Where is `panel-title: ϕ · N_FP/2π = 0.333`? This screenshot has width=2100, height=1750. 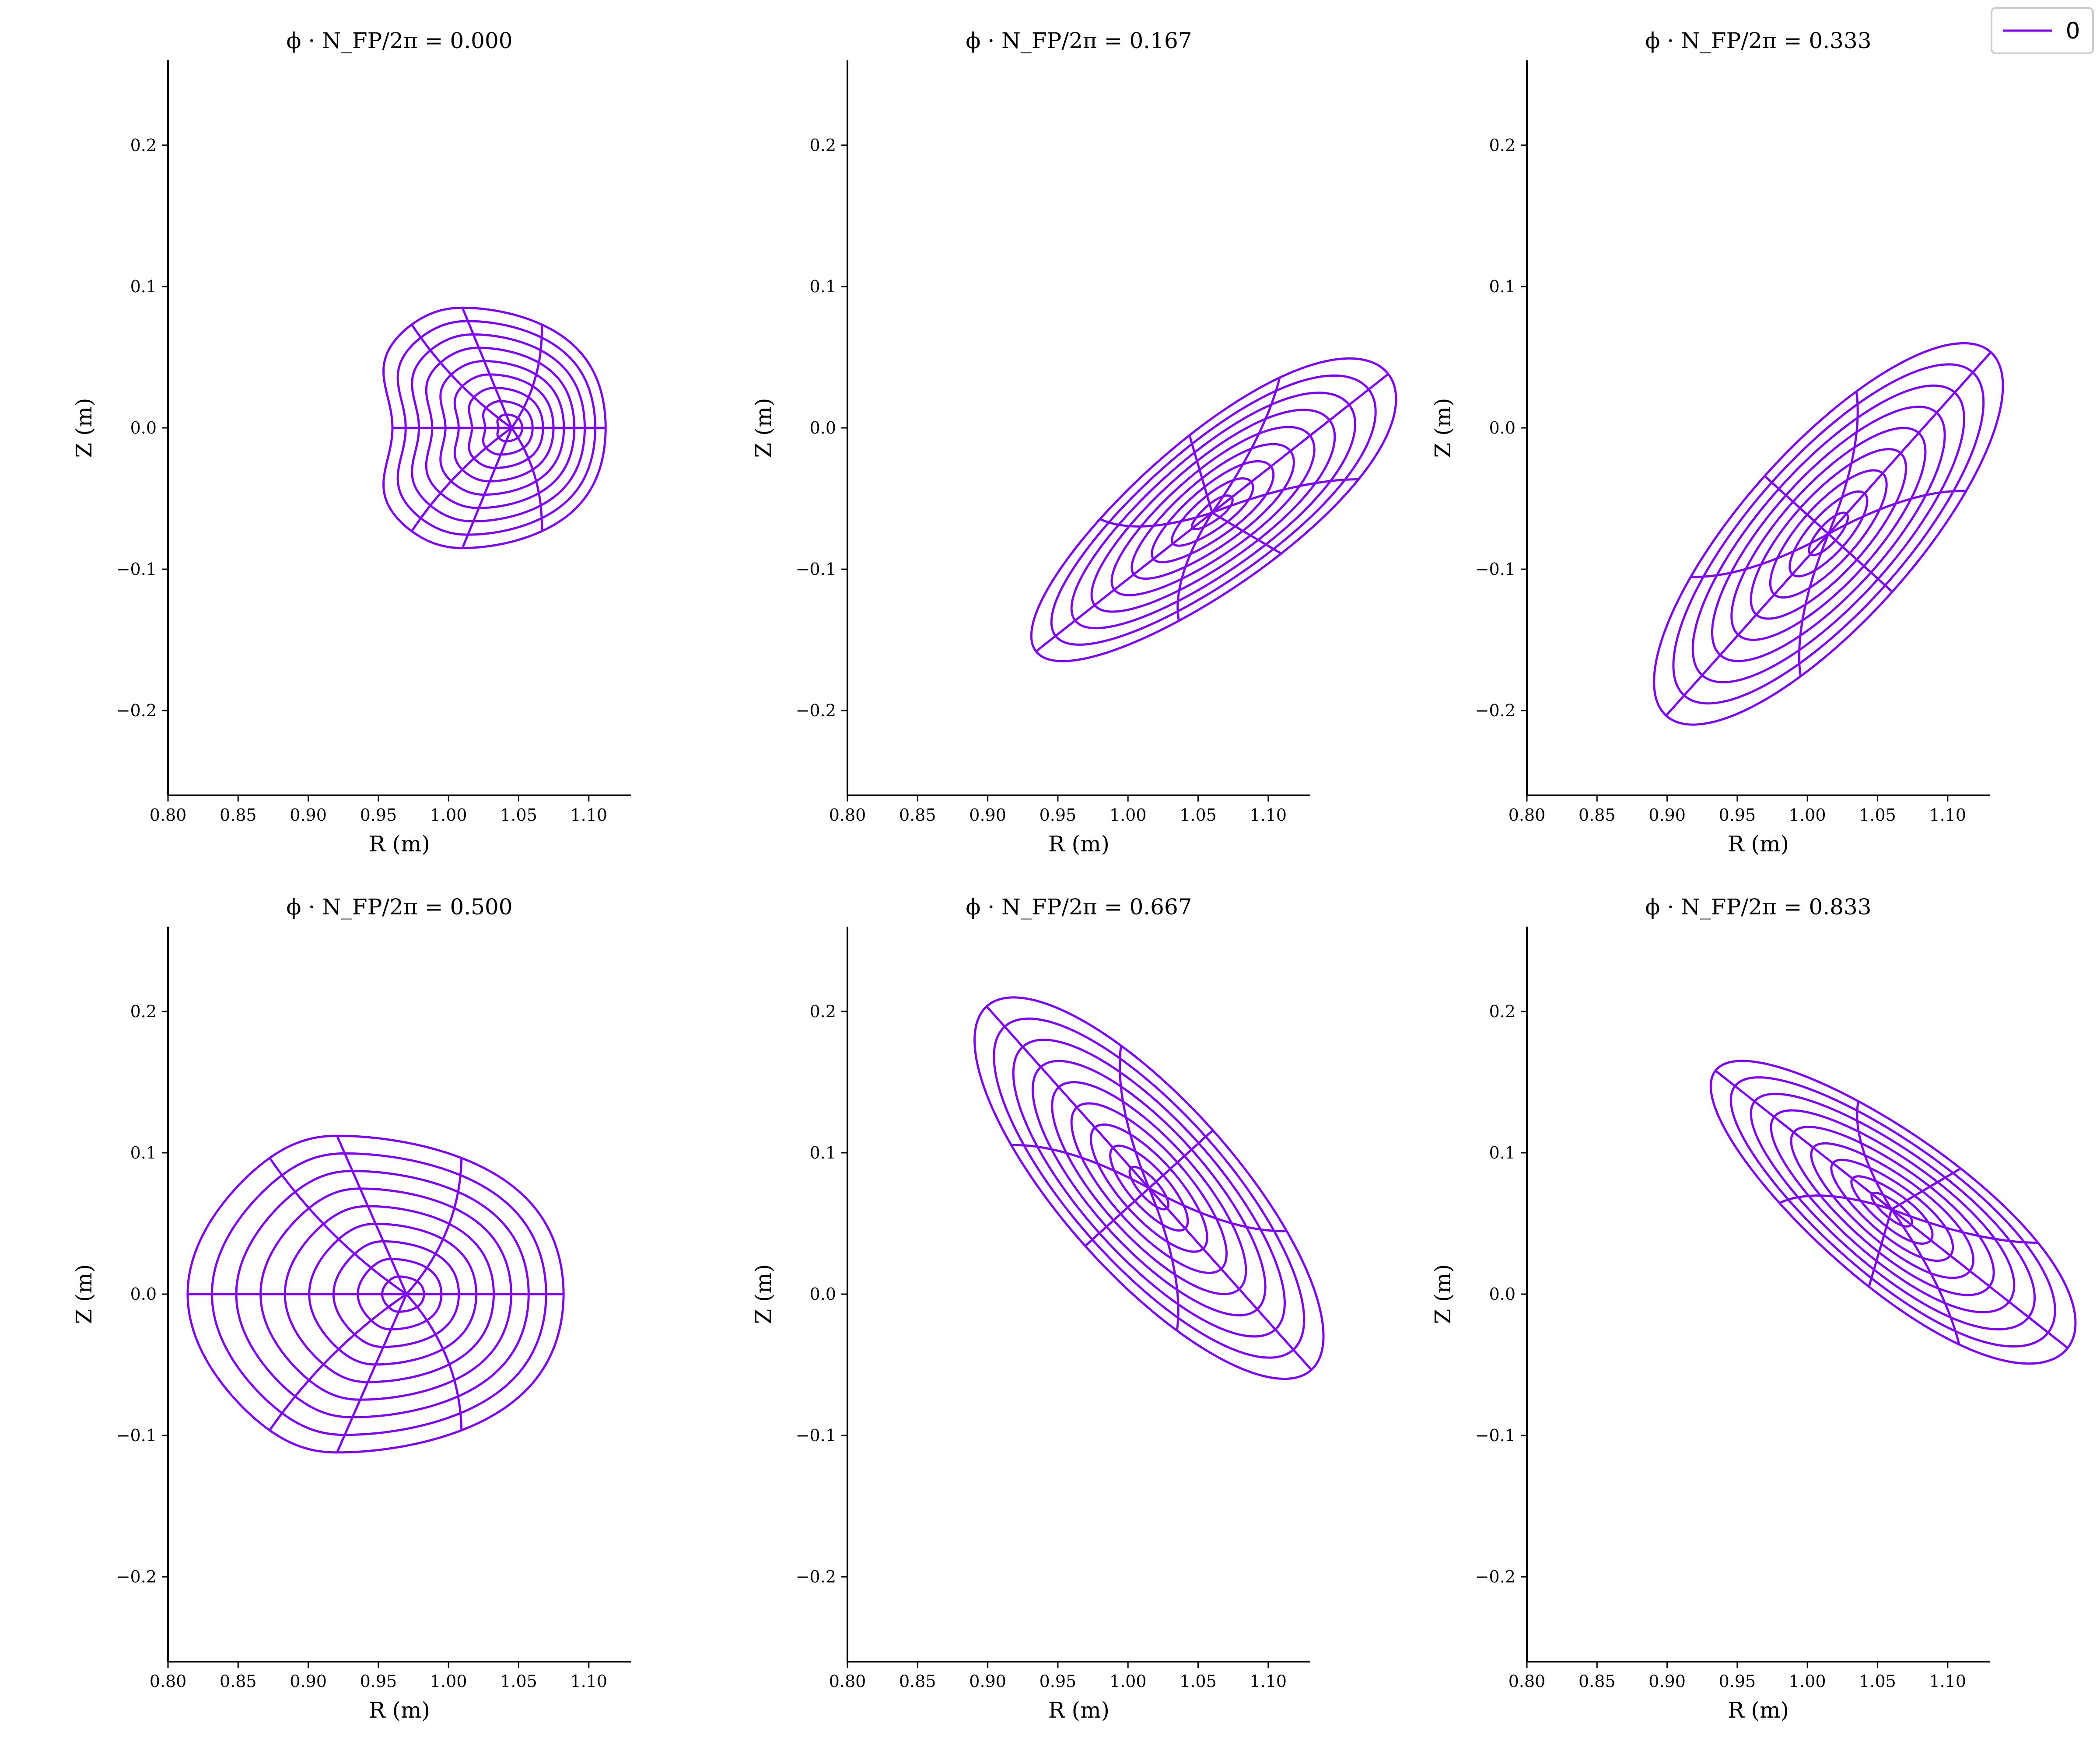 panel-title: ϕ · N_FP/2π = 0.333 is located at coordinates (1758, 40).